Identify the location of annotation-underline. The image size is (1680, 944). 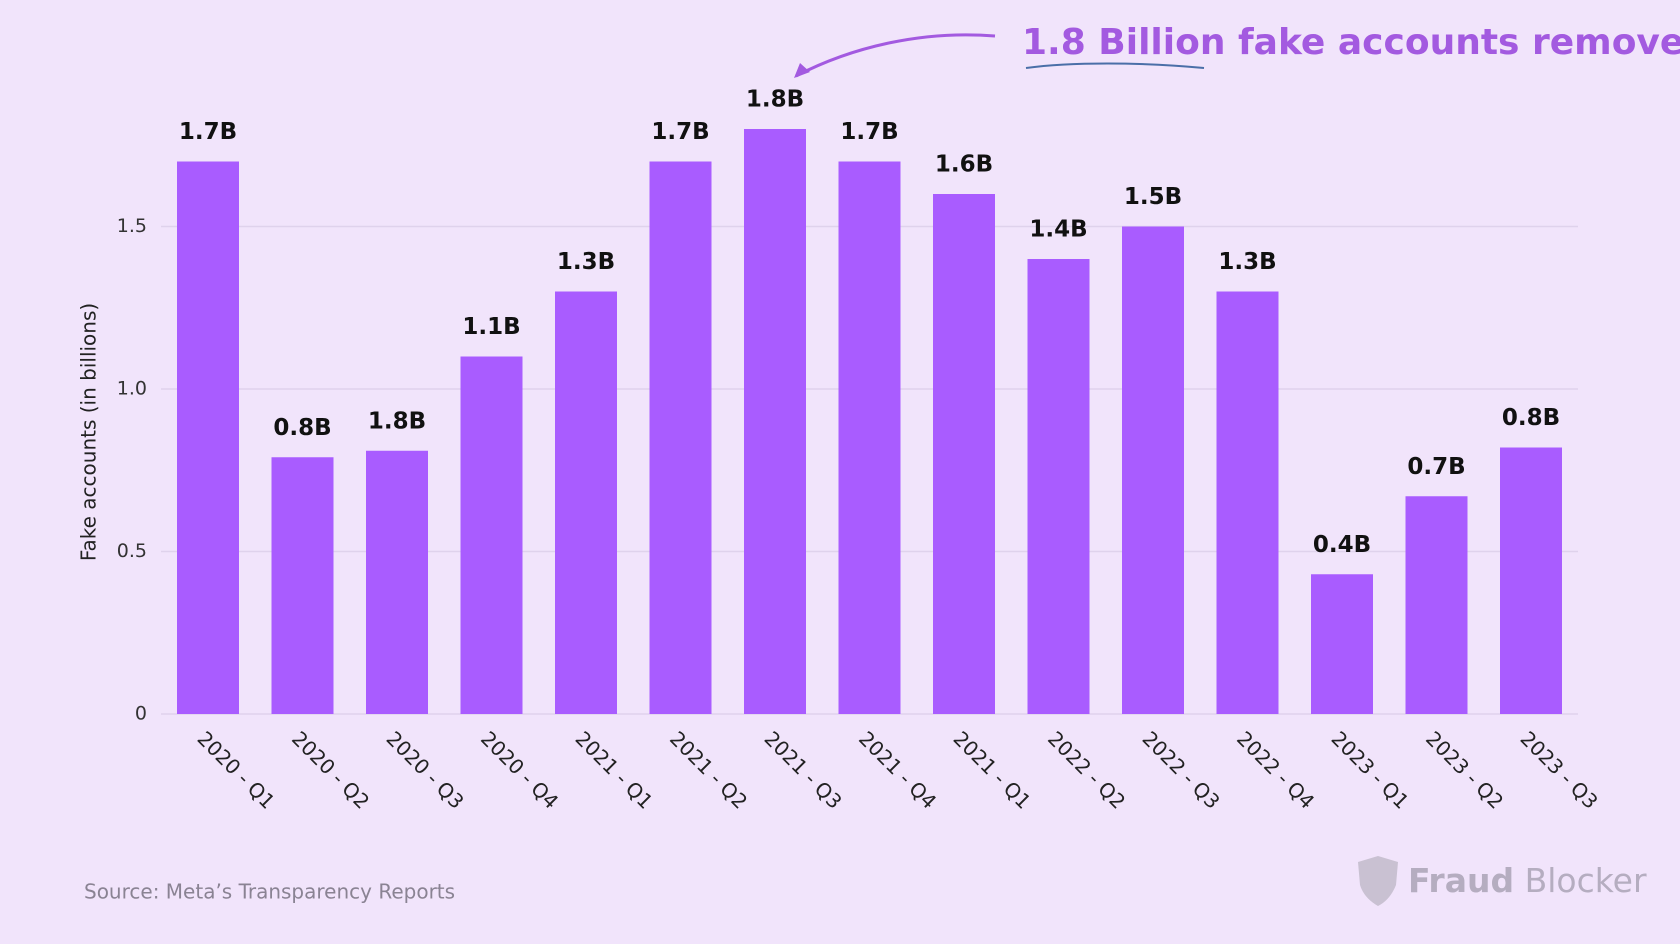
(1115, 65).